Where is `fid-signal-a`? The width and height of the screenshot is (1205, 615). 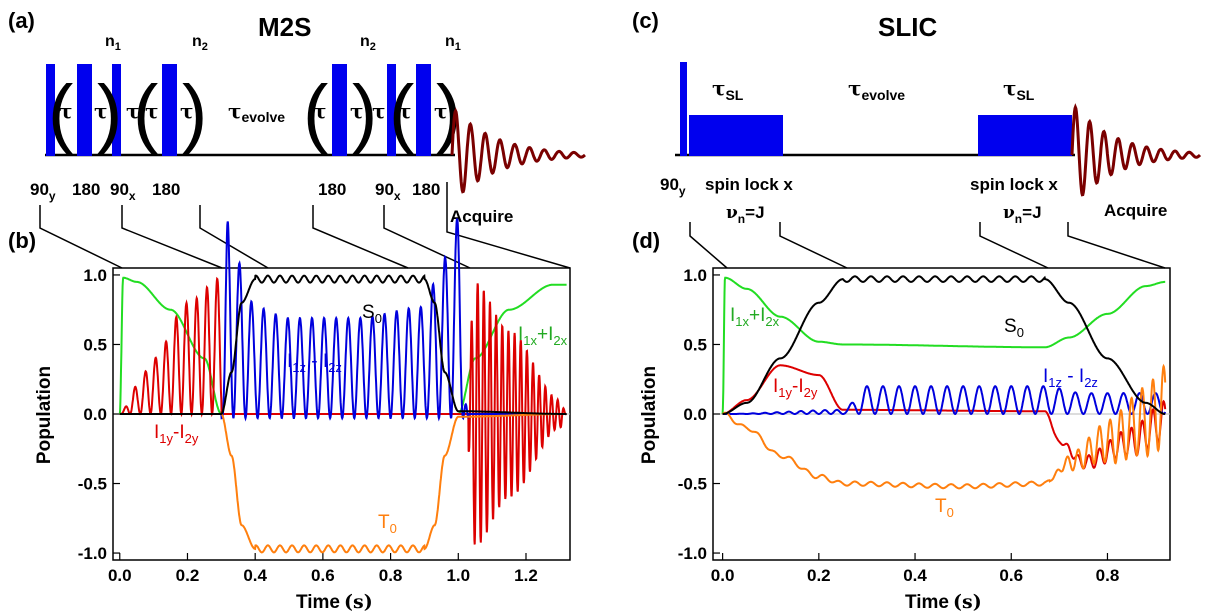
fid-signal-a is located at coordinates (518, 150).